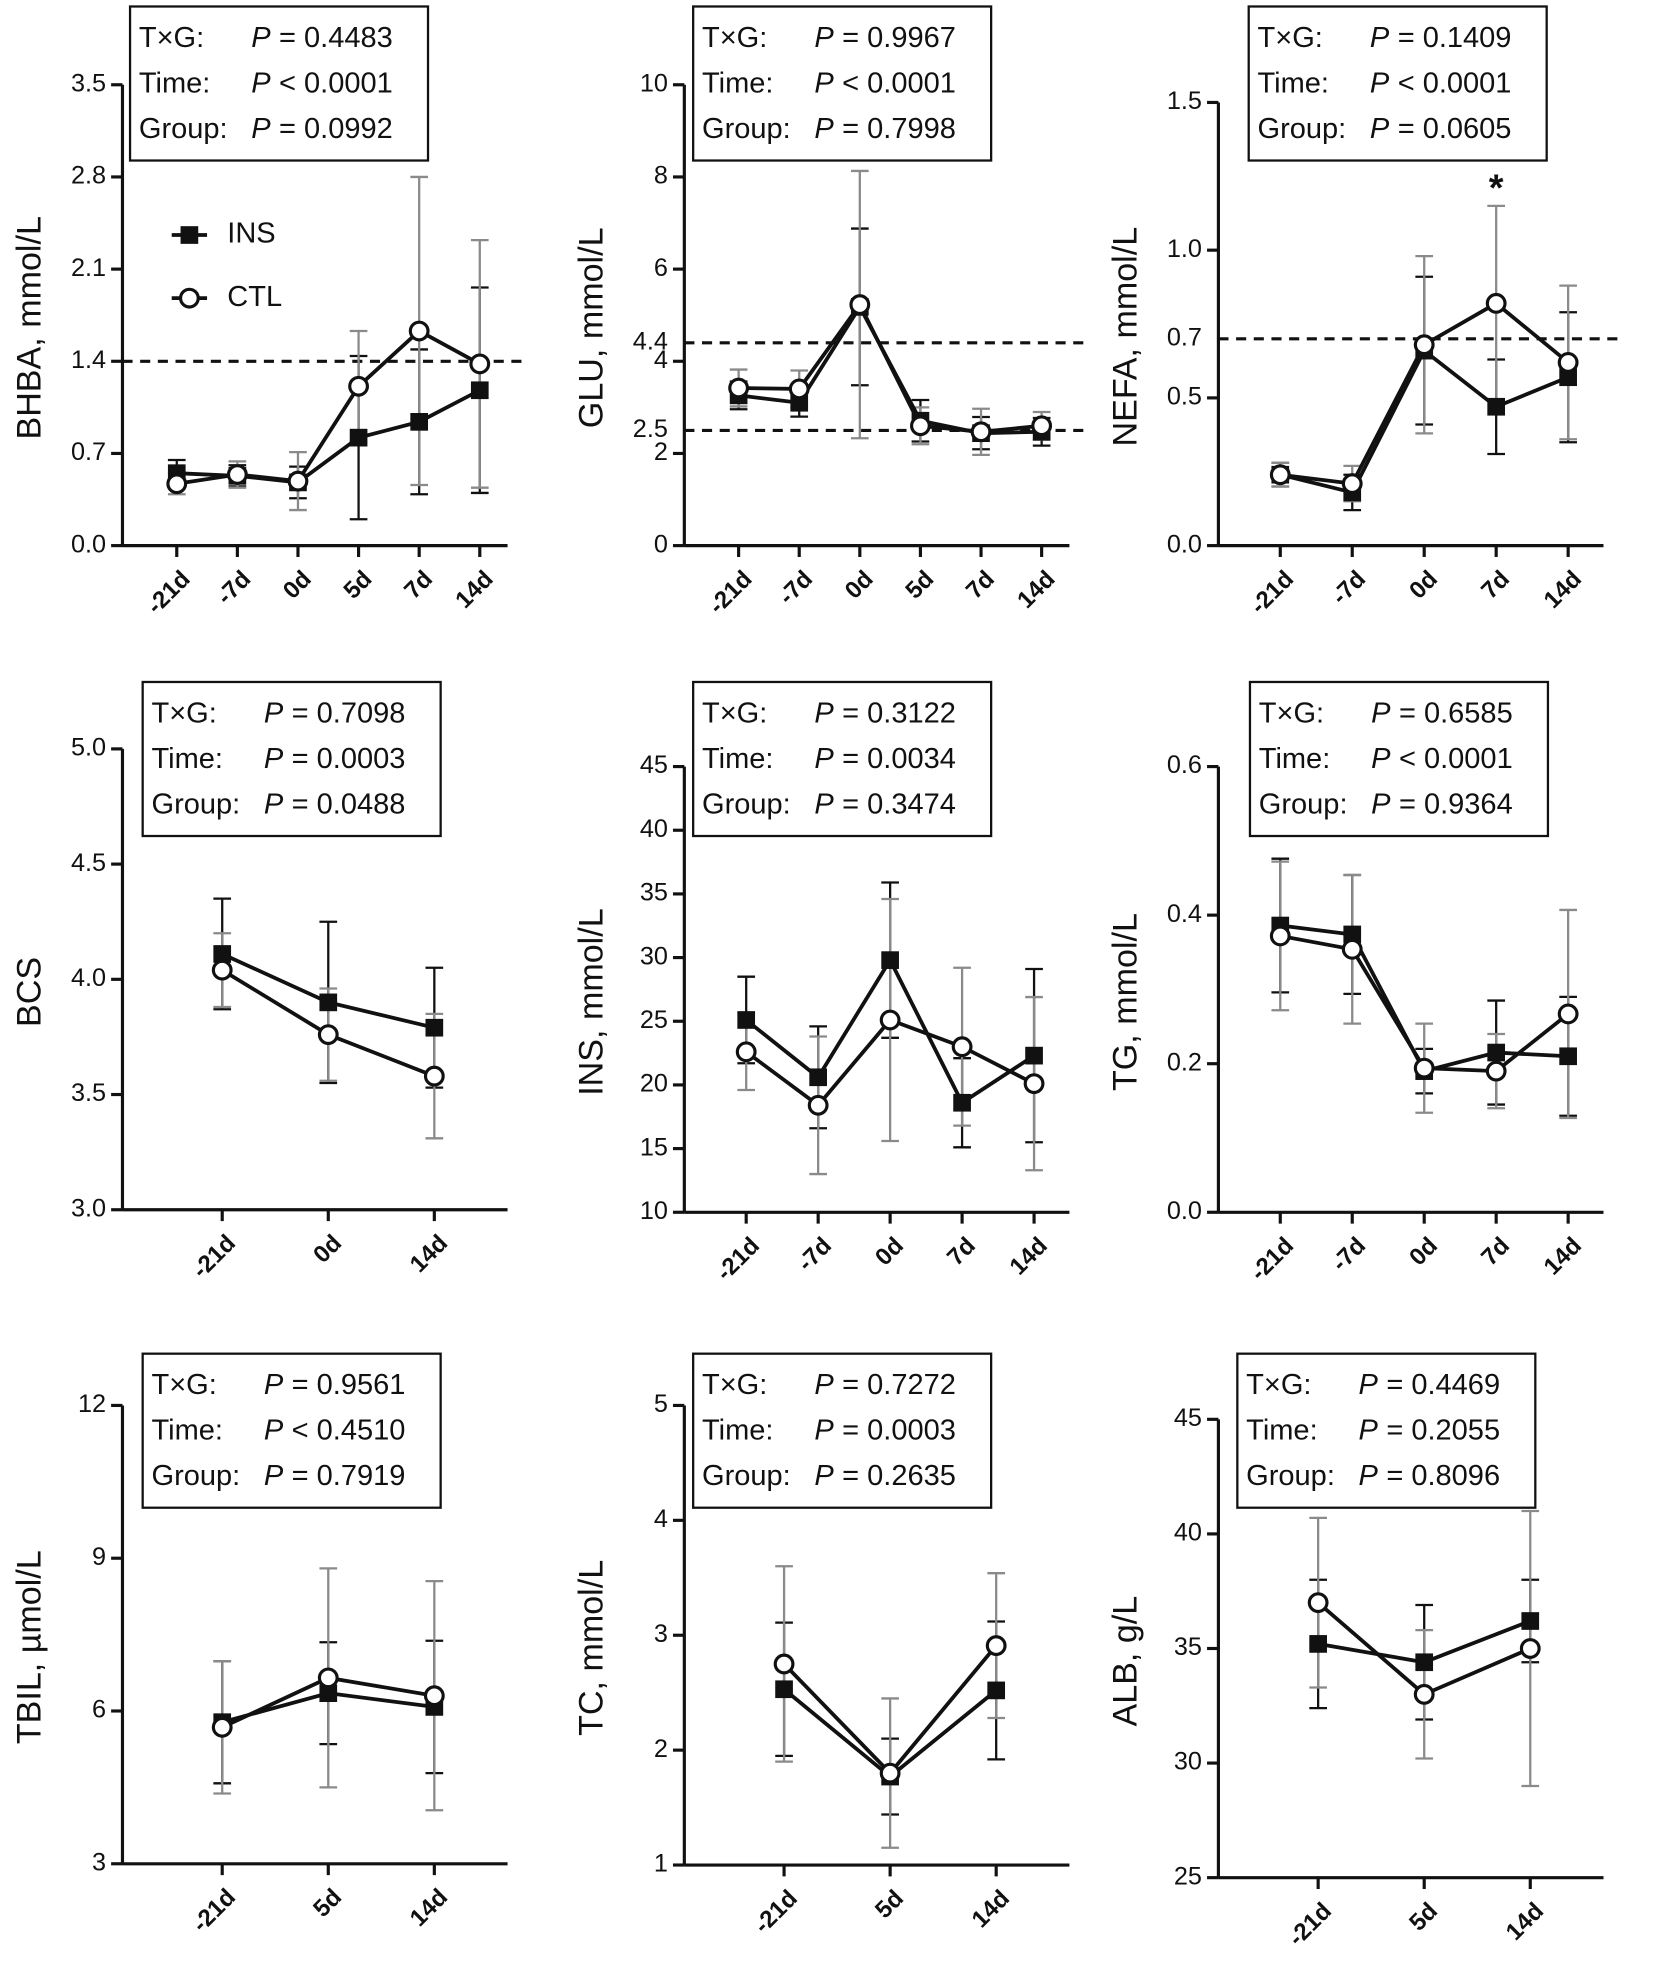 The image size is (1654, 1970). Describe the element at coordinates (661, 268) in the screenshot. I see `y-tick-label: 6` at that location.